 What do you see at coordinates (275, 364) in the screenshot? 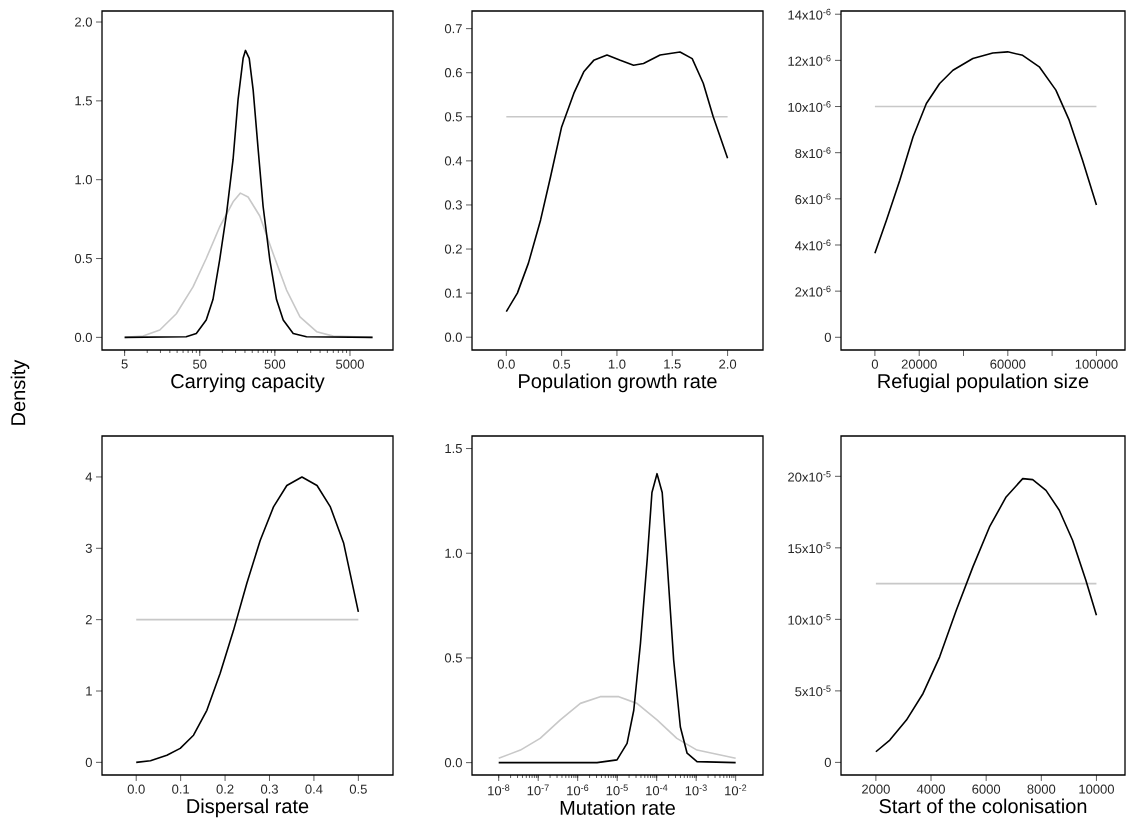
I see `x-tick-label: 500` at bounding box center [275, 364].